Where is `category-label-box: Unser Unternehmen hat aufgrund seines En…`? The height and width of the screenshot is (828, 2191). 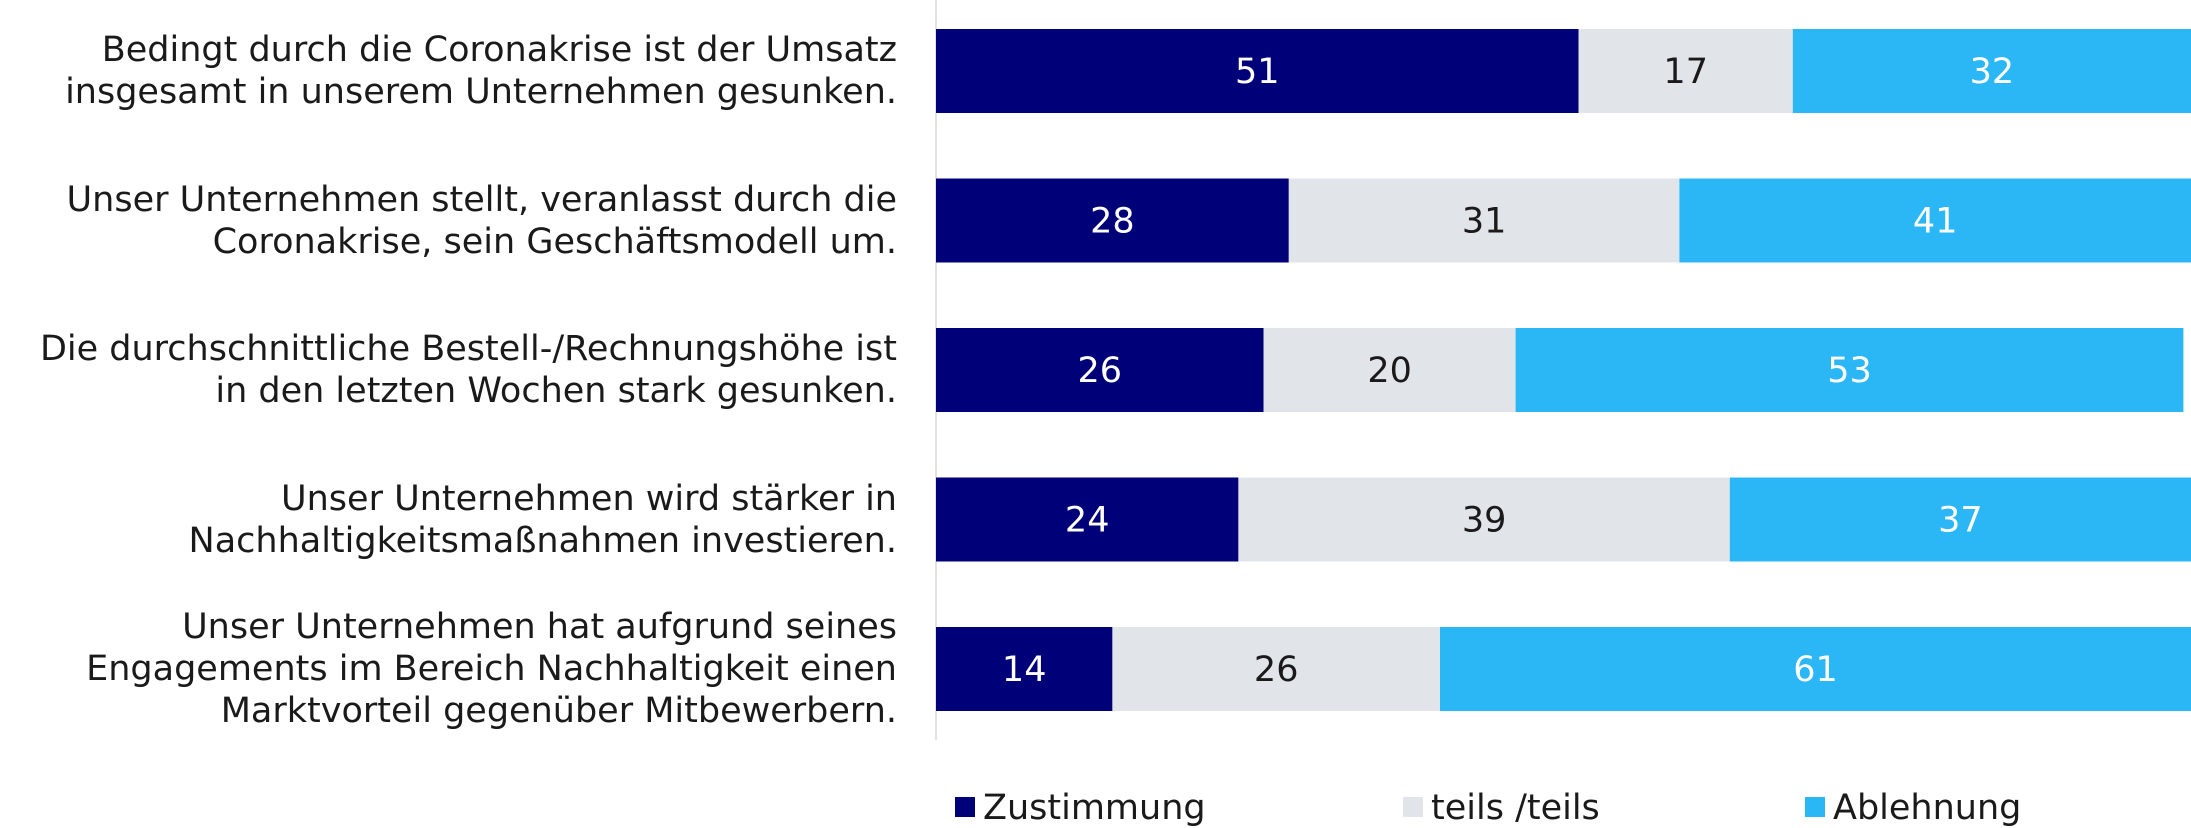
category-label-box: Unser Unternehmen hat aufgrund seines En… is located at coordinates (448, 669).